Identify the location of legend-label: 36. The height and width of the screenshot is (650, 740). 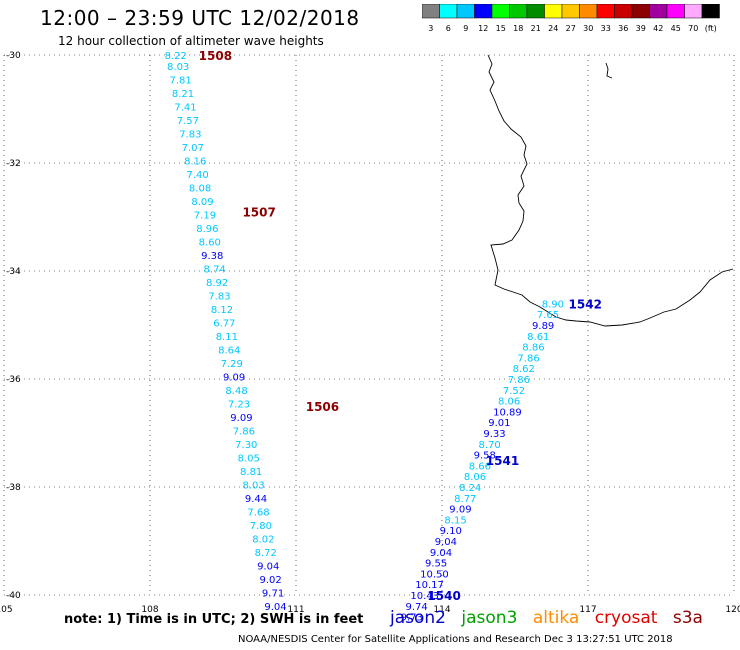
(623, 28).